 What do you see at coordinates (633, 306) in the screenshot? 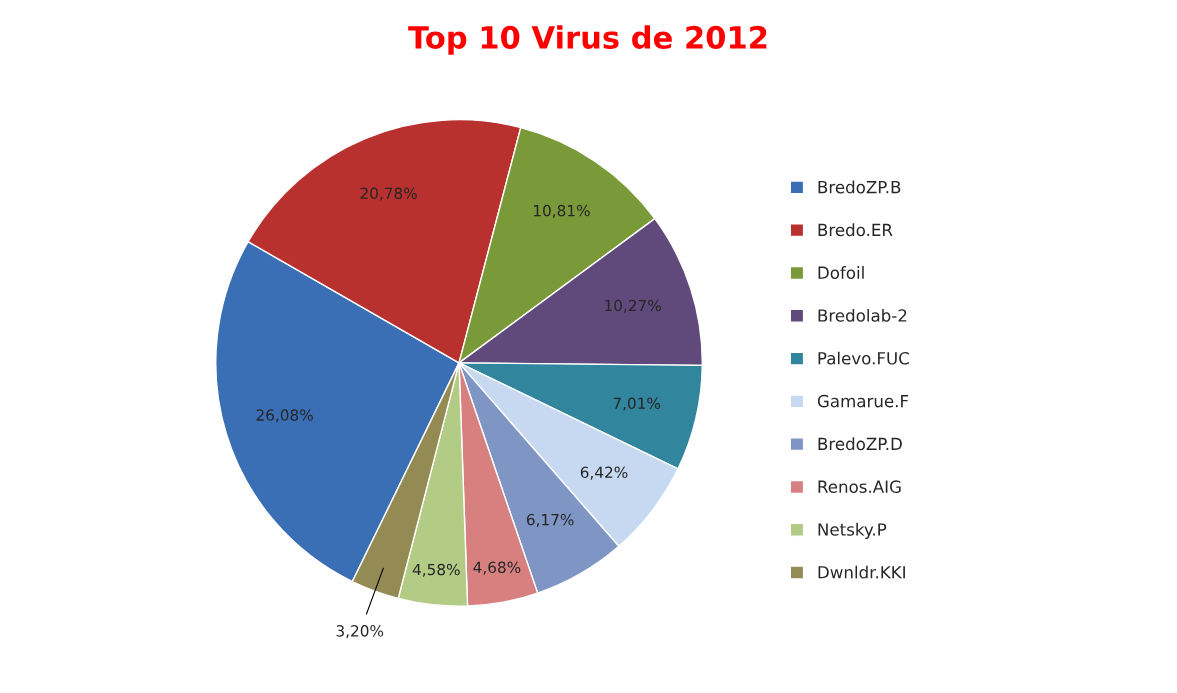
I see `data-label: 10,27%` at bounding box center [633, 306].